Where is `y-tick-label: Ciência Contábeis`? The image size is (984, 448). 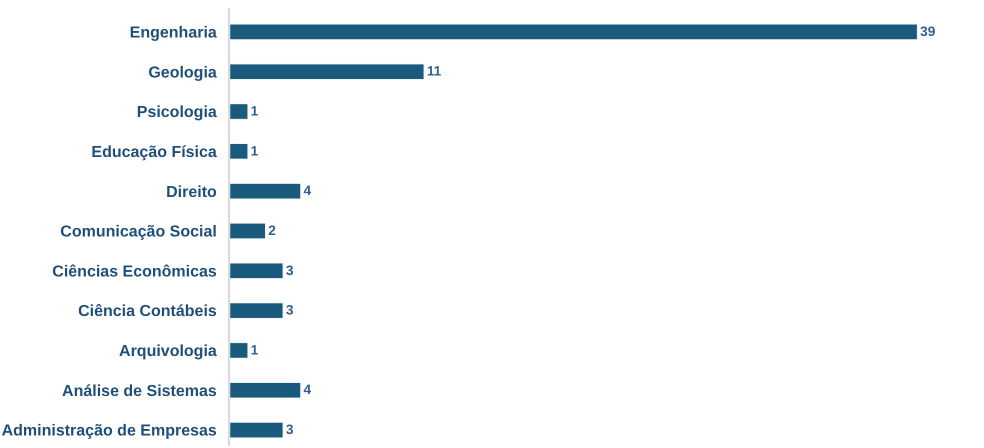 y-tick-label: Ciência Contábeis is located at coordinates (147, 311).